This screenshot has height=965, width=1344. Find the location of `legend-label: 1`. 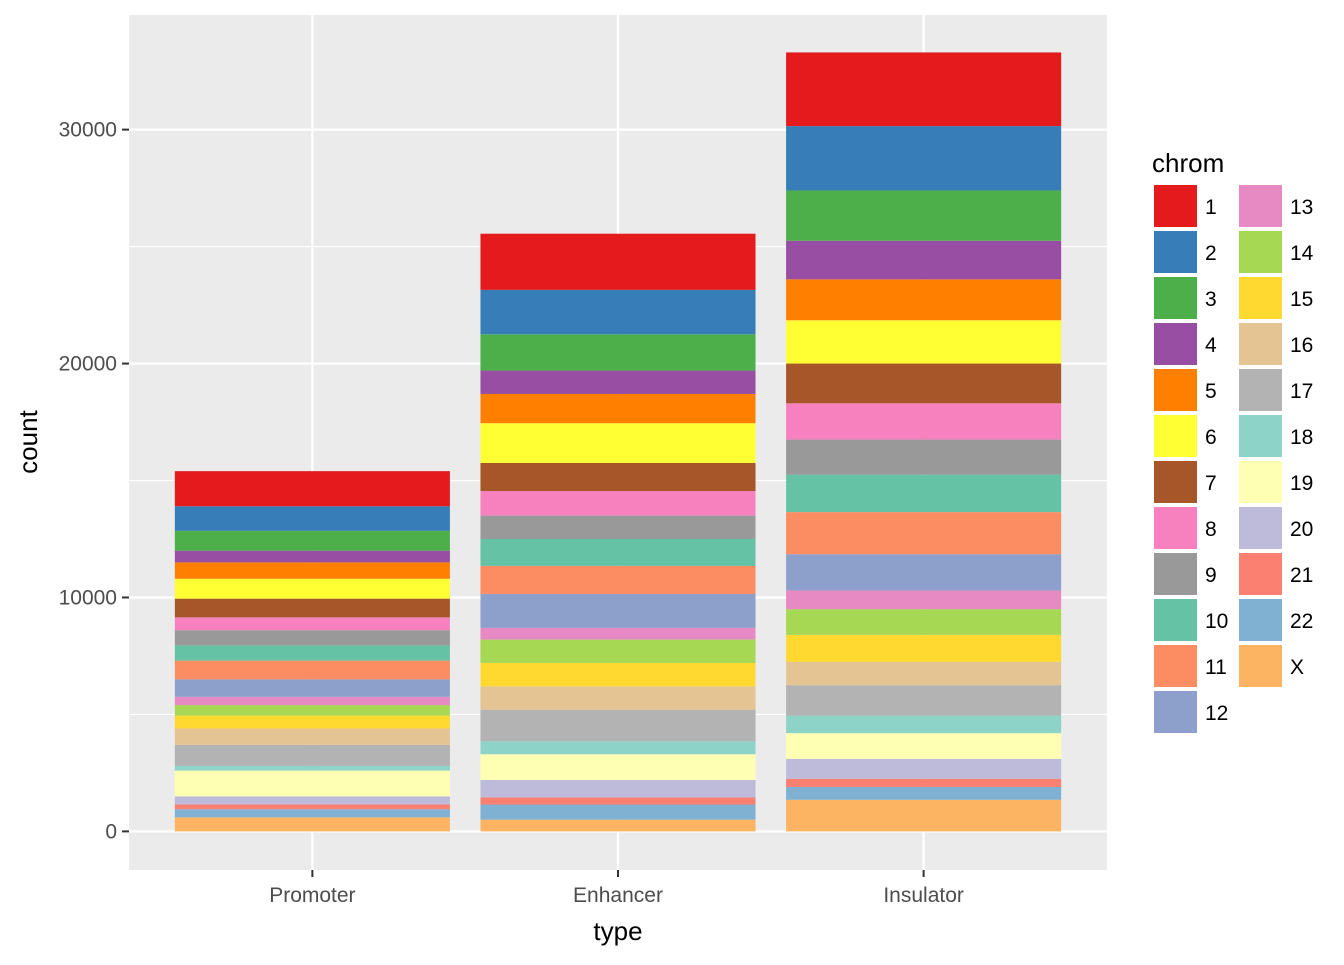

legend-label: 1 is located at coordinates (1211, 207).